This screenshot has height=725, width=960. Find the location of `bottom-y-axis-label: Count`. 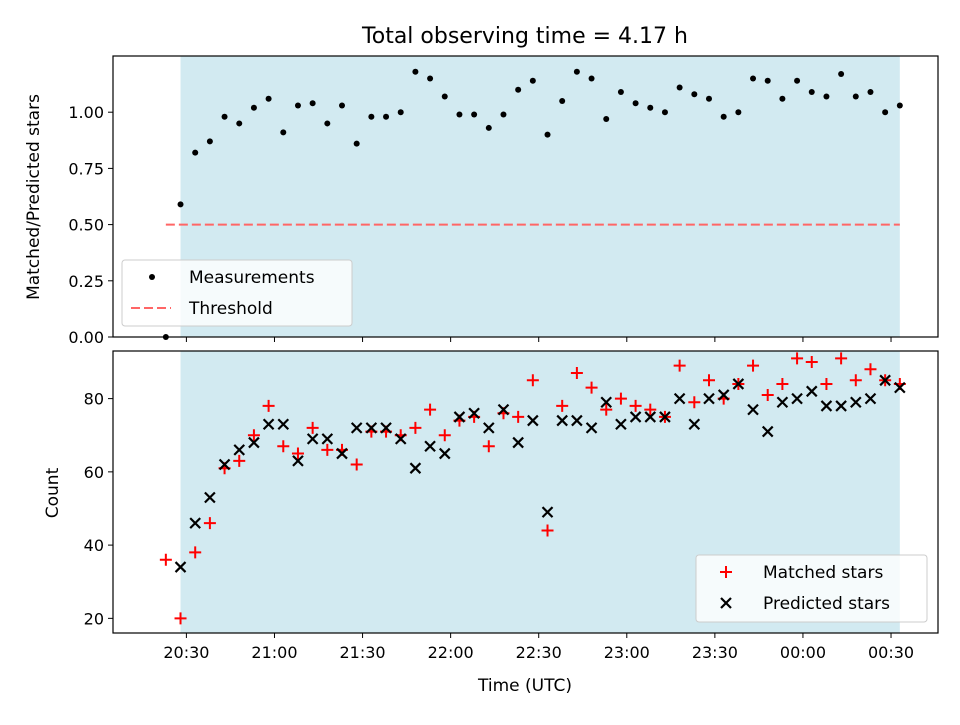

bottom-y-axis-label: Count is located at coordinates (53, 492).